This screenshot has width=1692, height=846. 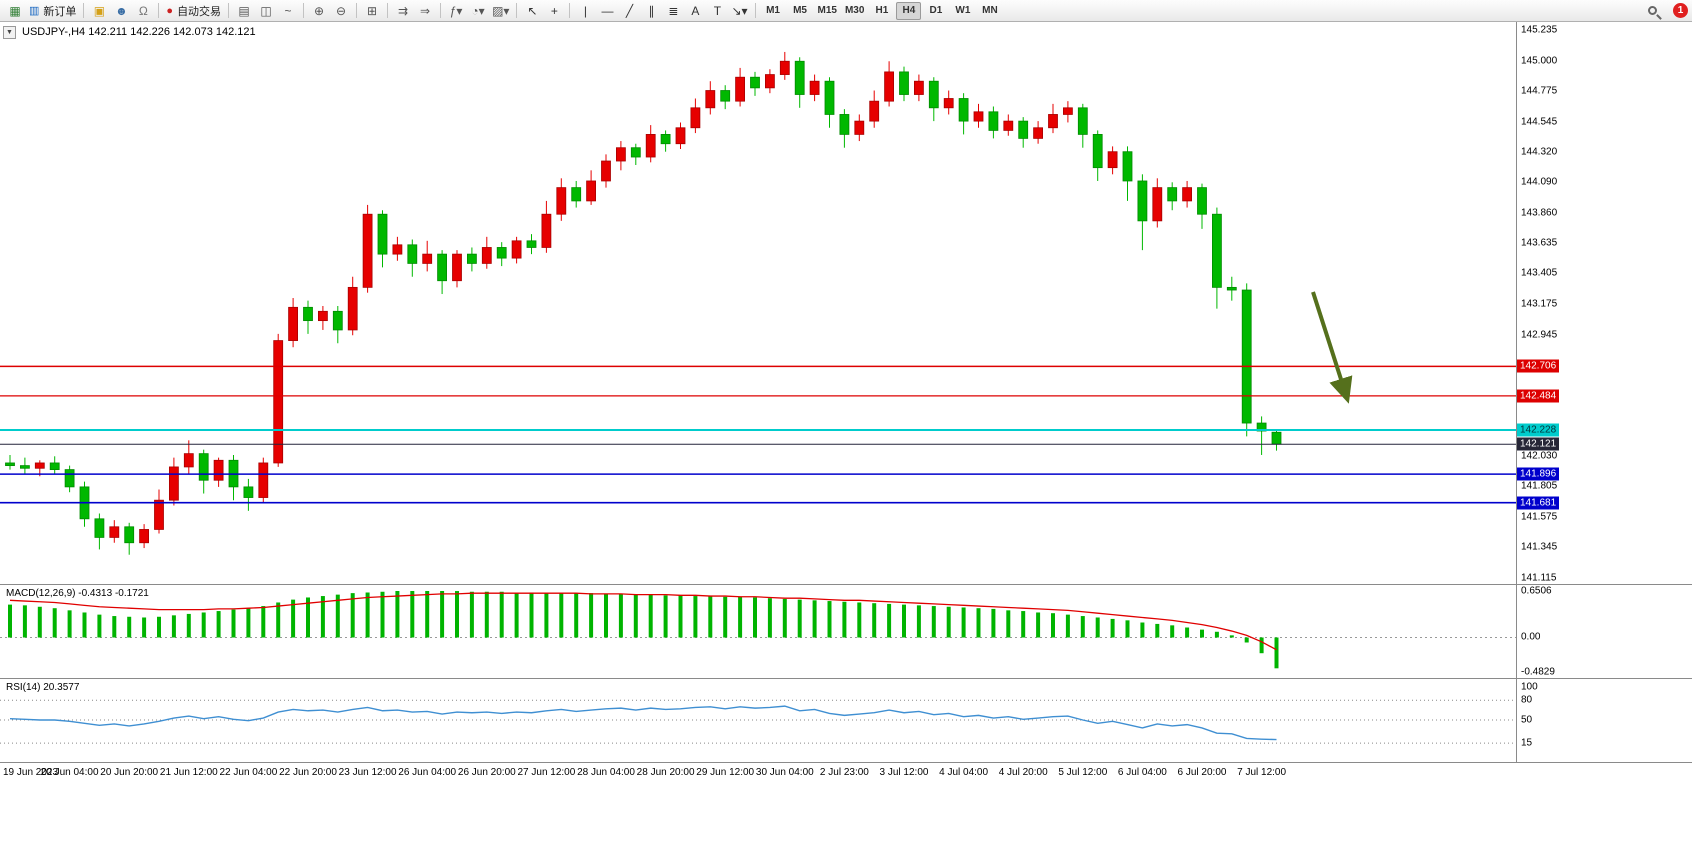 I want to click on arrow-annotation, so click(x=1332, y=347).